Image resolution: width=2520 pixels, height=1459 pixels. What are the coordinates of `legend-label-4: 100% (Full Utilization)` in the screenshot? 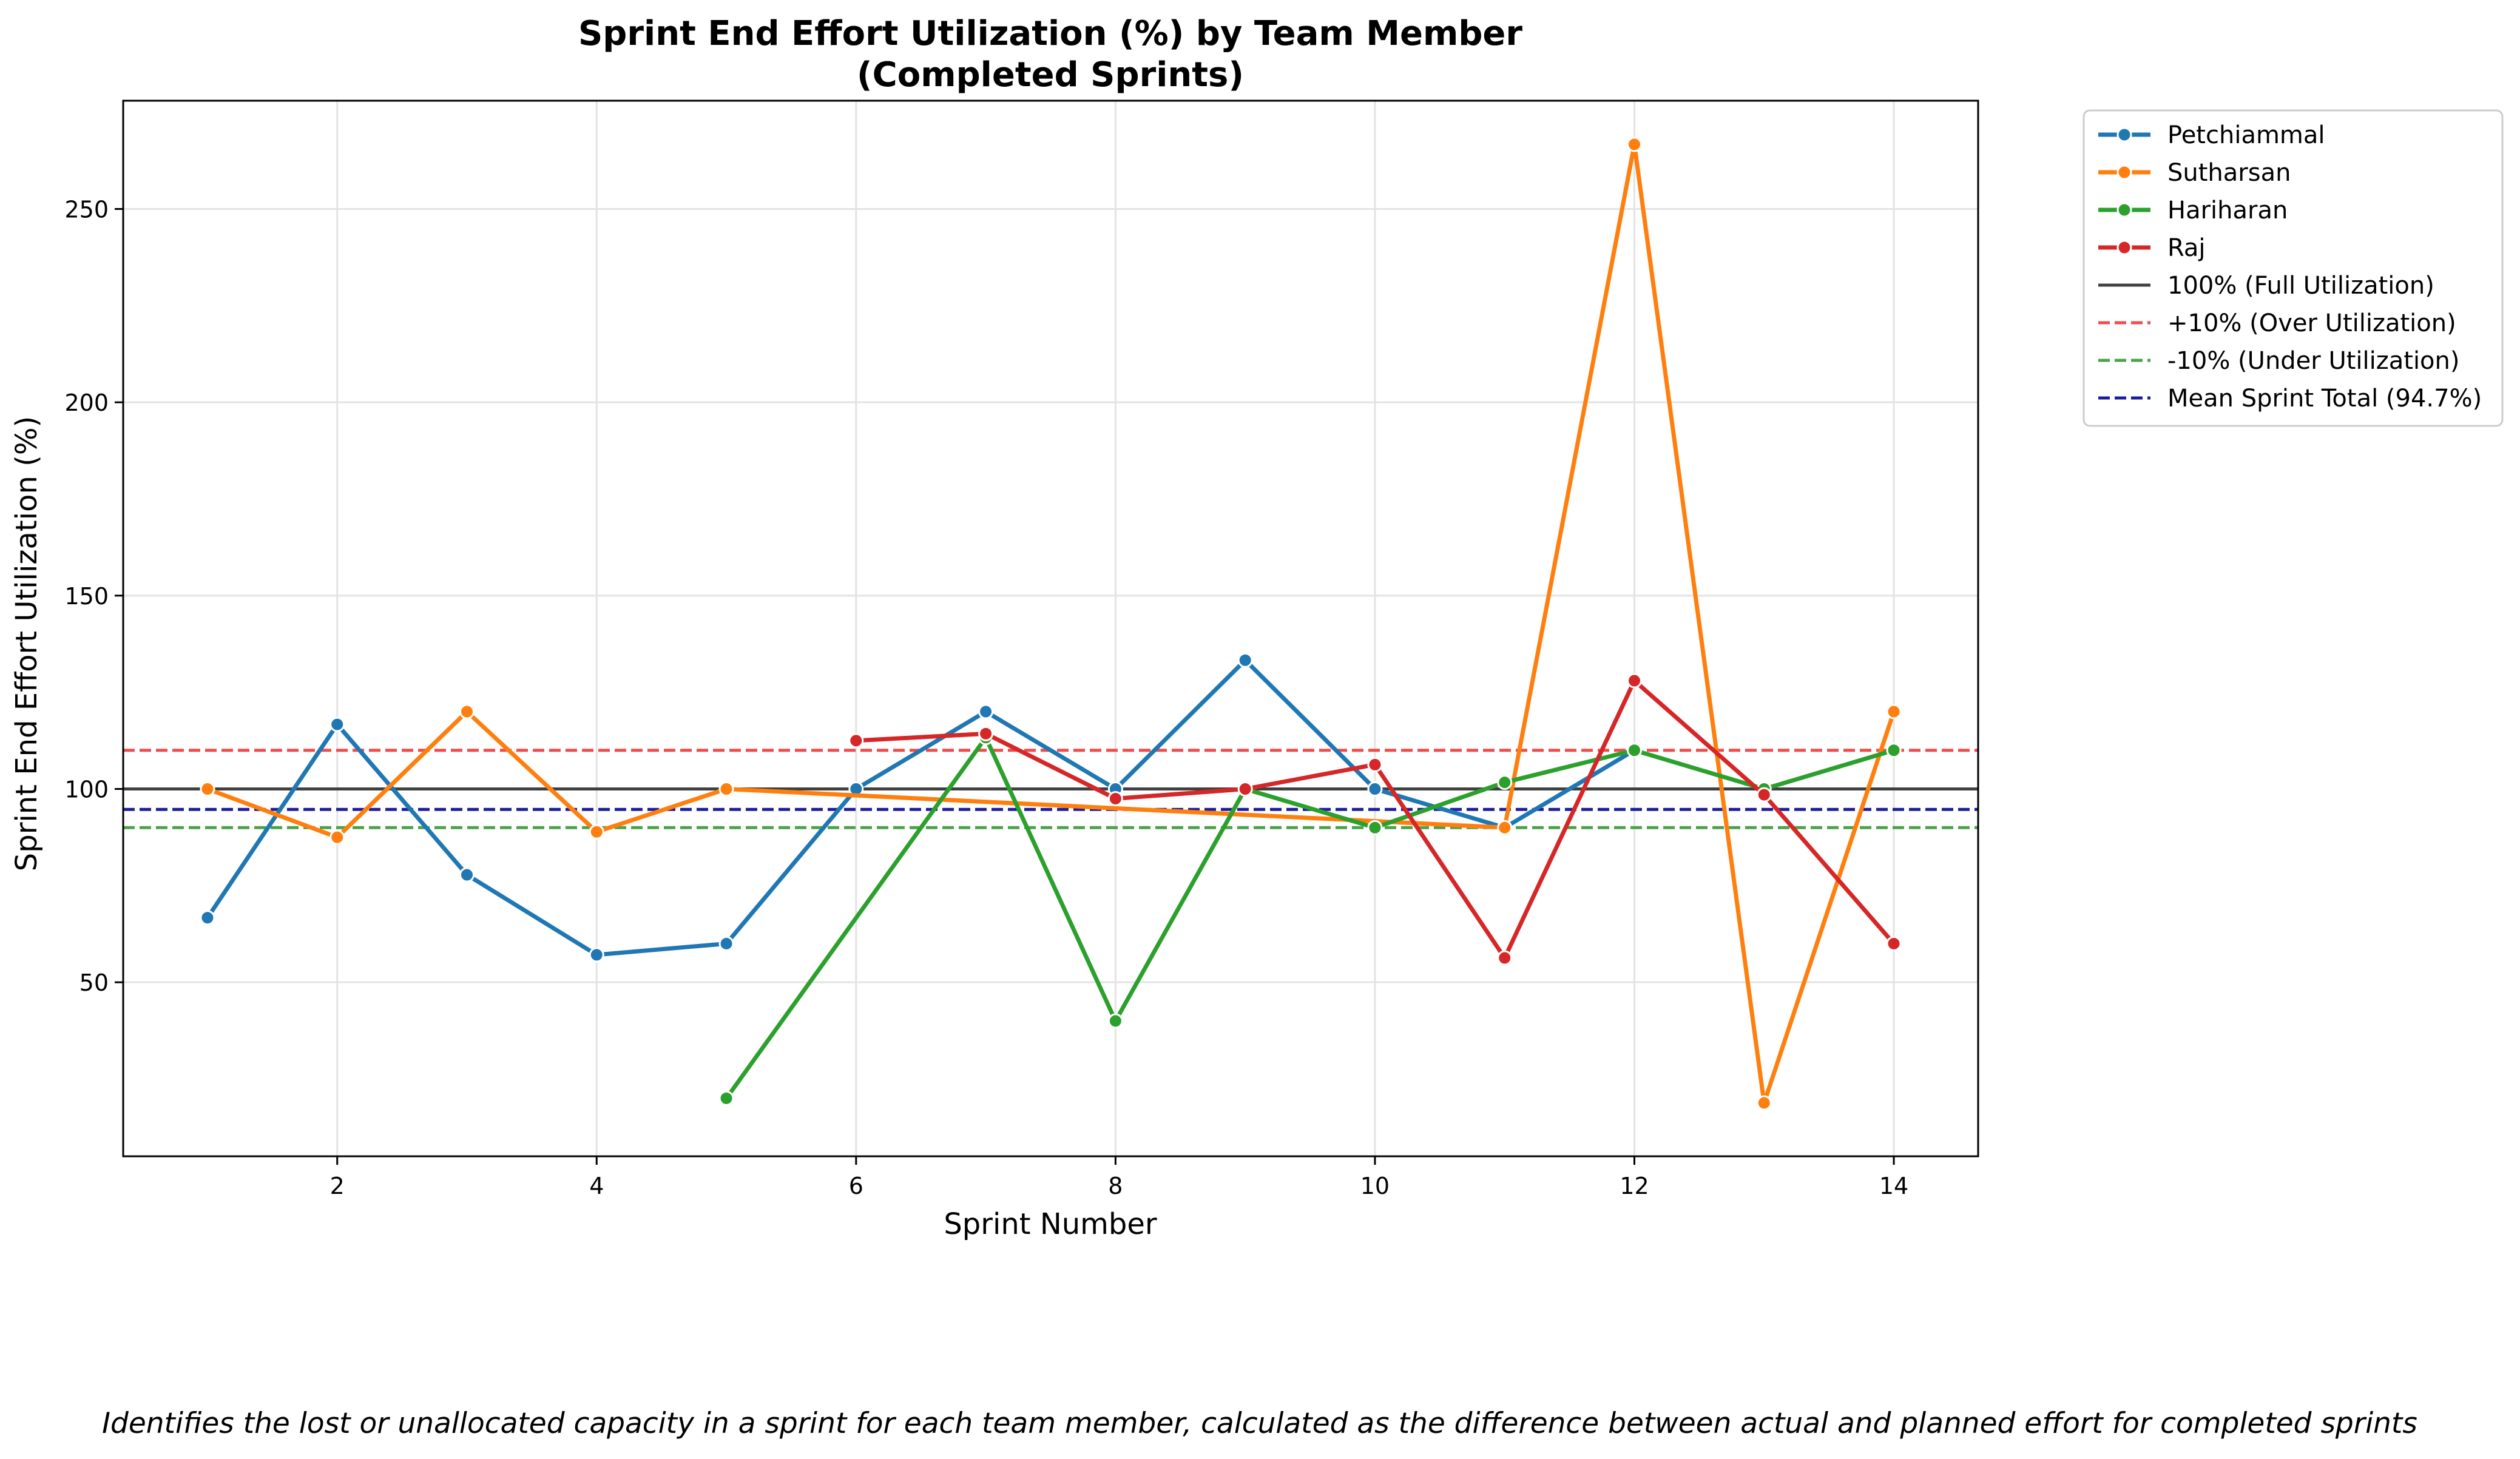 It's located at (2300, 286).